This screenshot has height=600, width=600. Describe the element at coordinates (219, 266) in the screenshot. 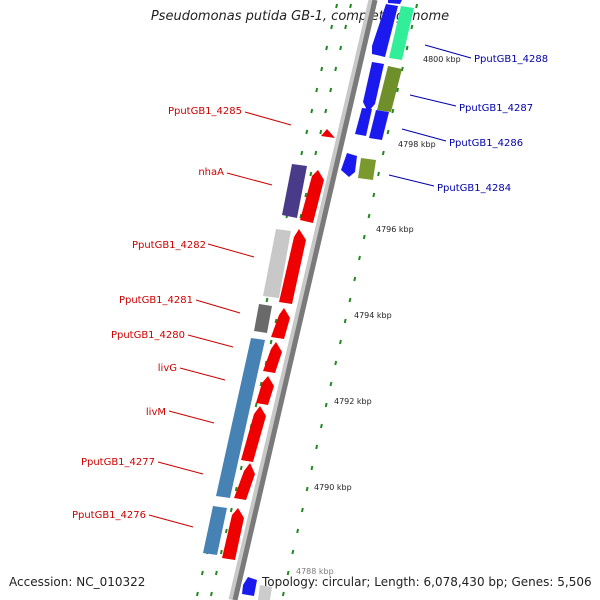

I see `gene-PputGB1-4282: PputGB1_4282` at that location.